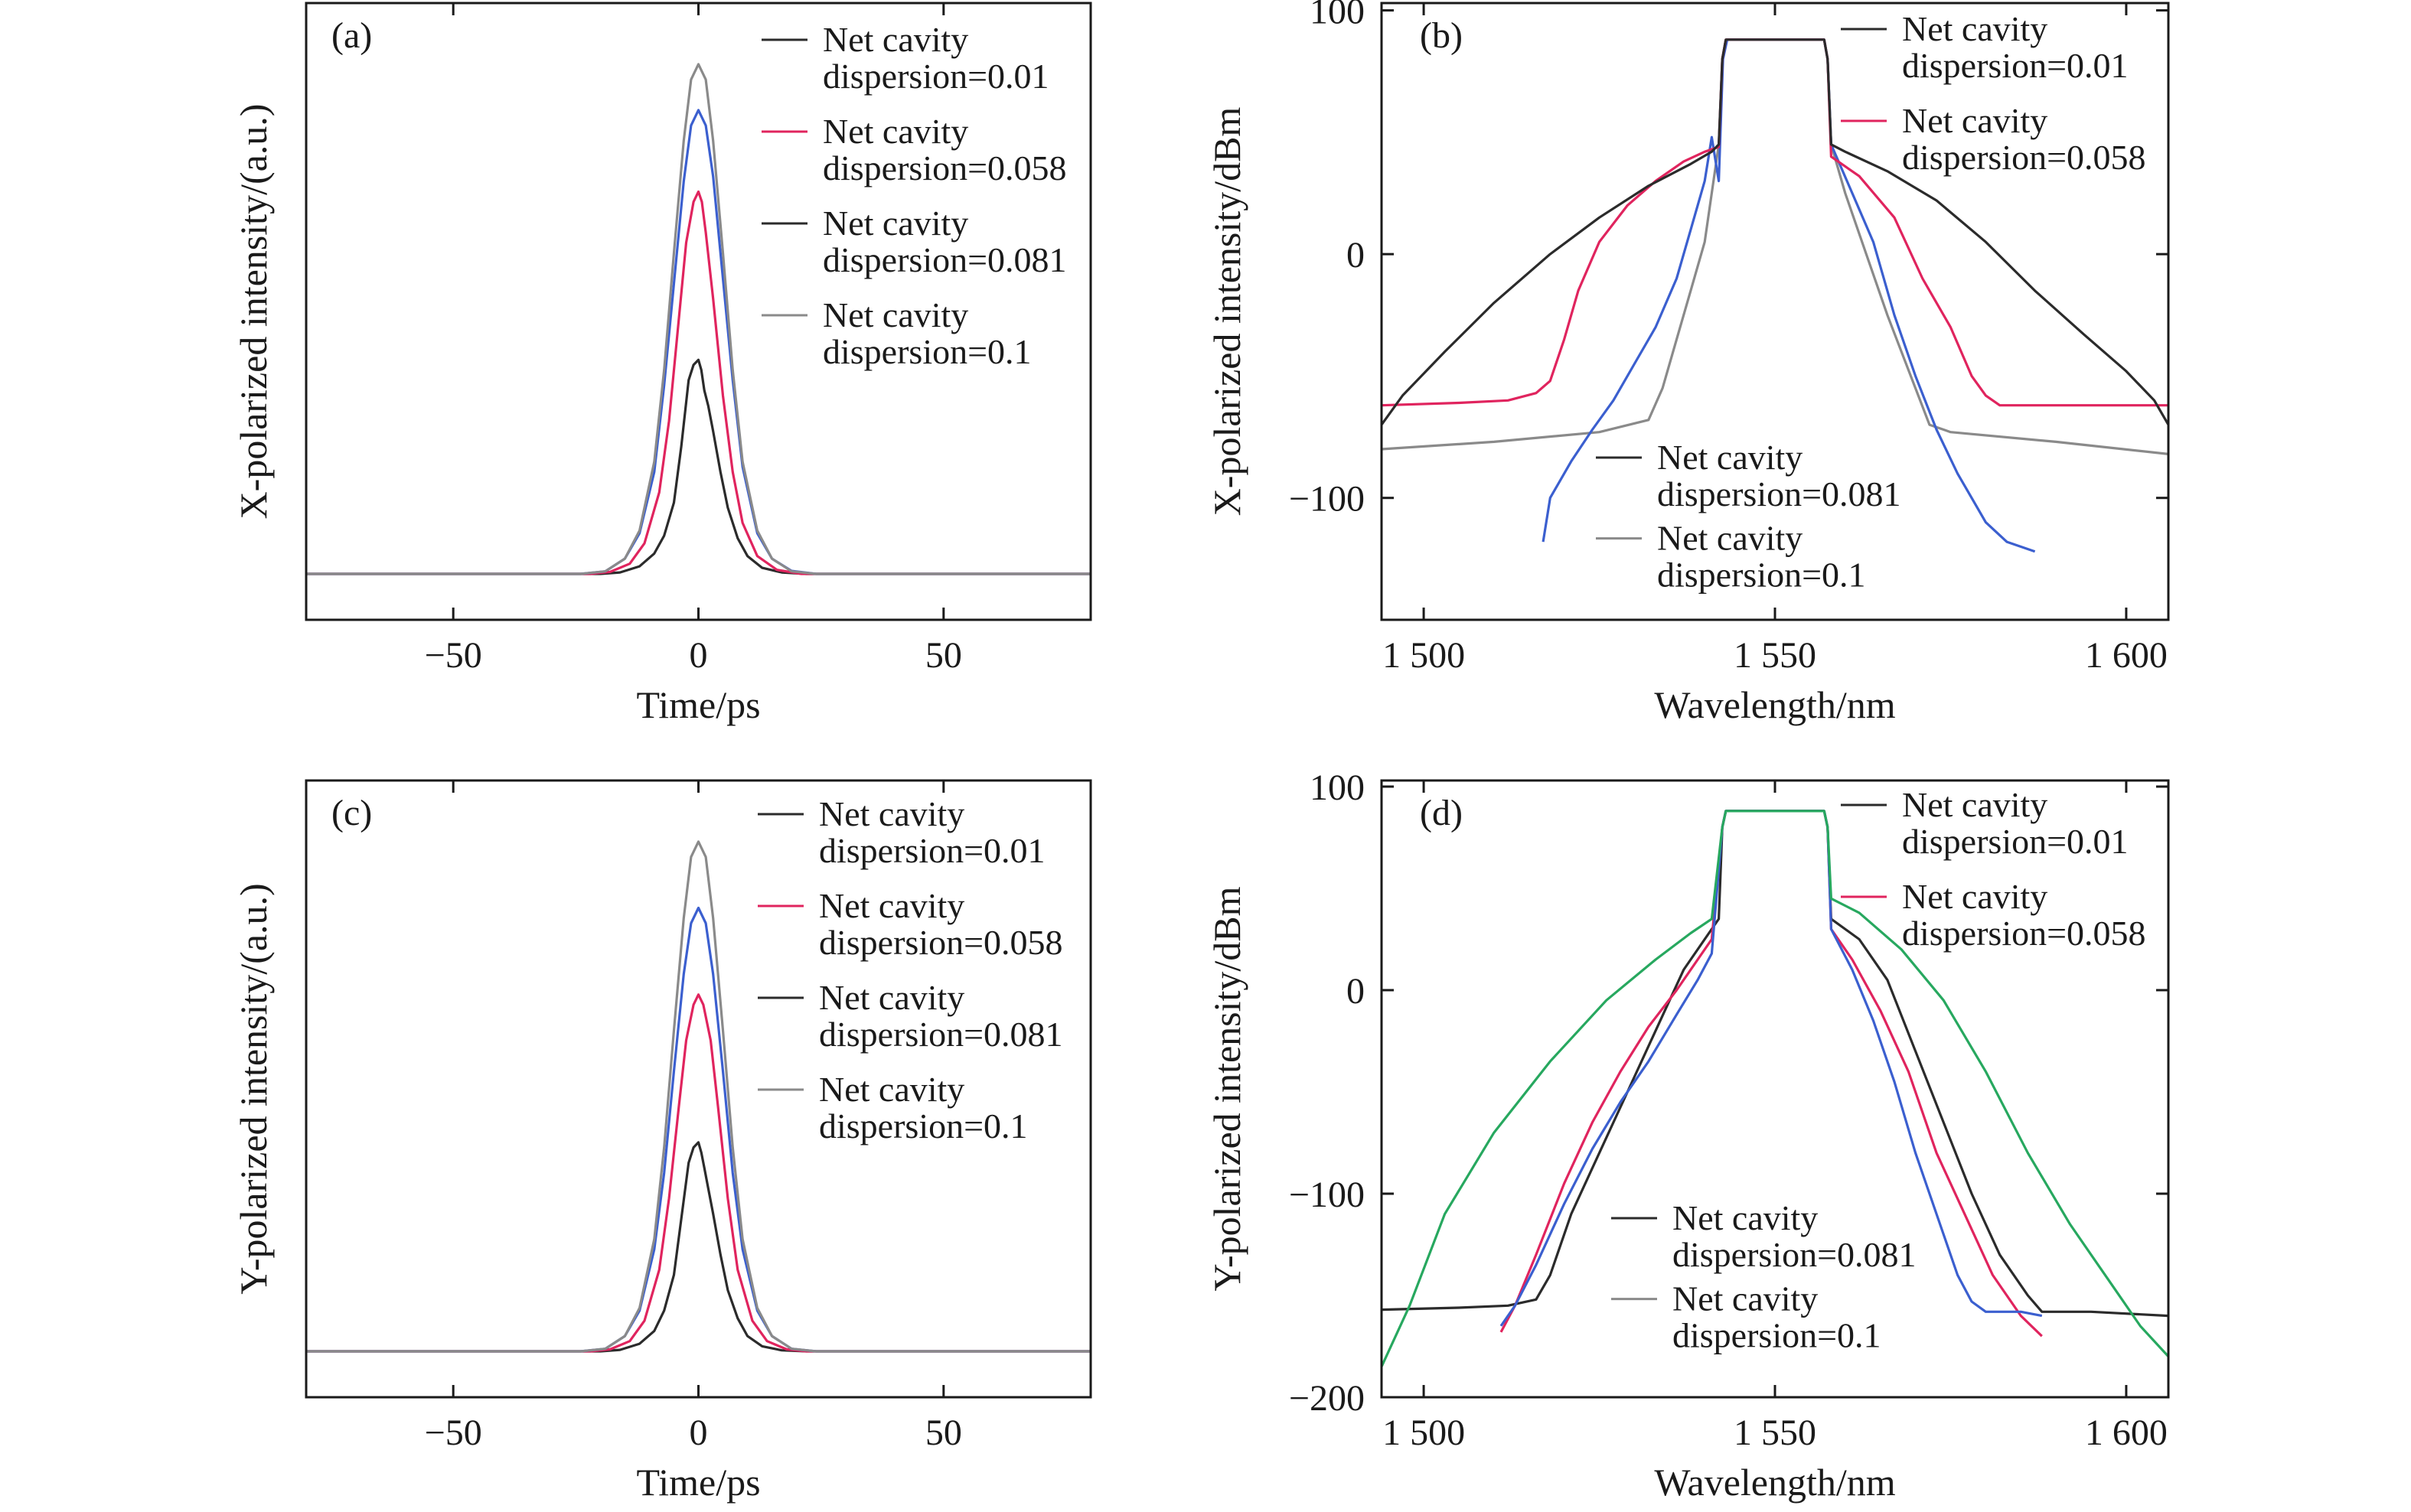 This screenshot has width=2411, height=1512. I want to click on x-axis-label: Time/ps, so click(698, 1482).